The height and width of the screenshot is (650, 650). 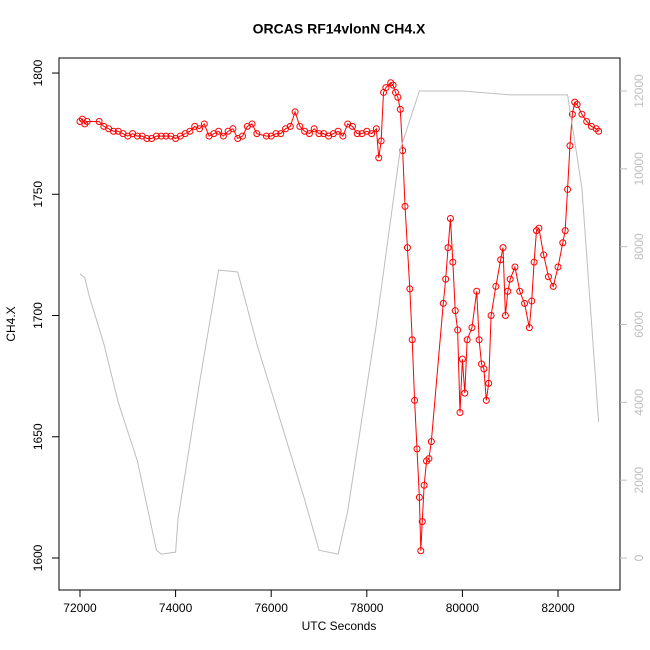 I want to click on y2-tick-label: 10000, so click(x=639, y=169).